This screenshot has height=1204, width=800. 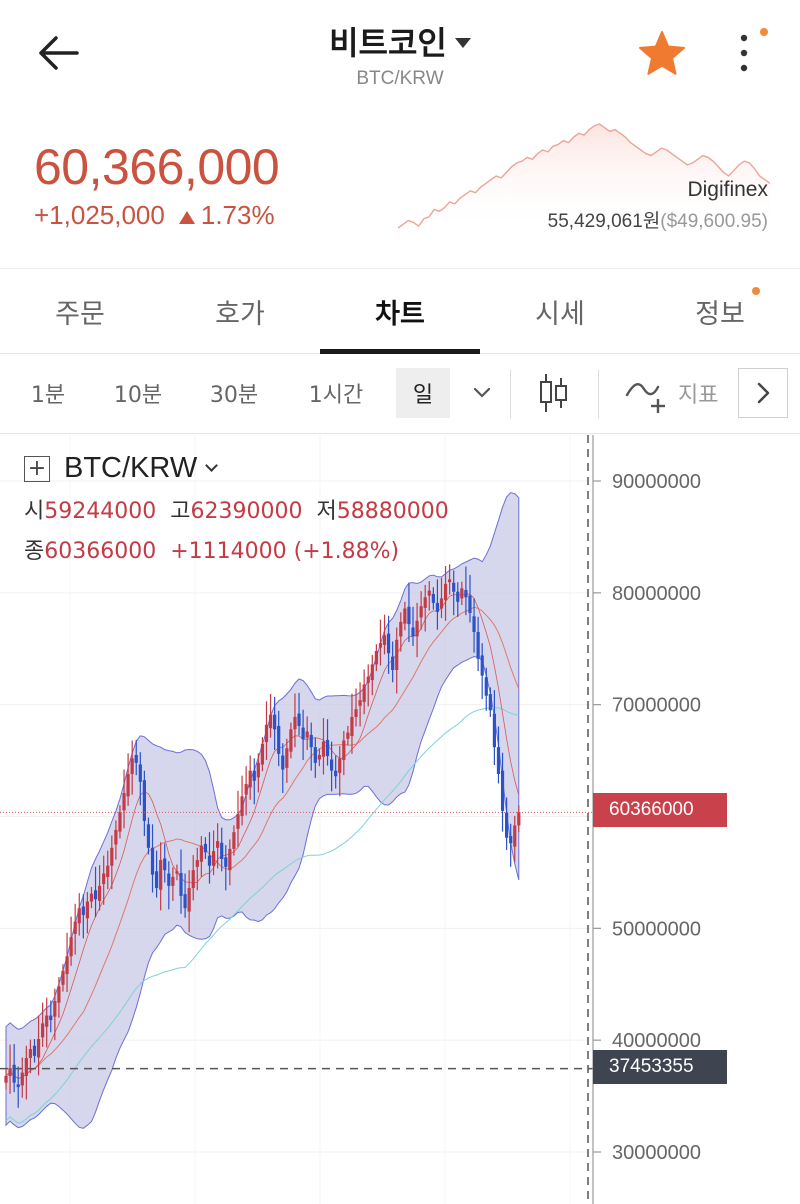 I want to click on ohlc-row-1: 시59244000 고62390000 저58880000, so click(x=236, y=509).